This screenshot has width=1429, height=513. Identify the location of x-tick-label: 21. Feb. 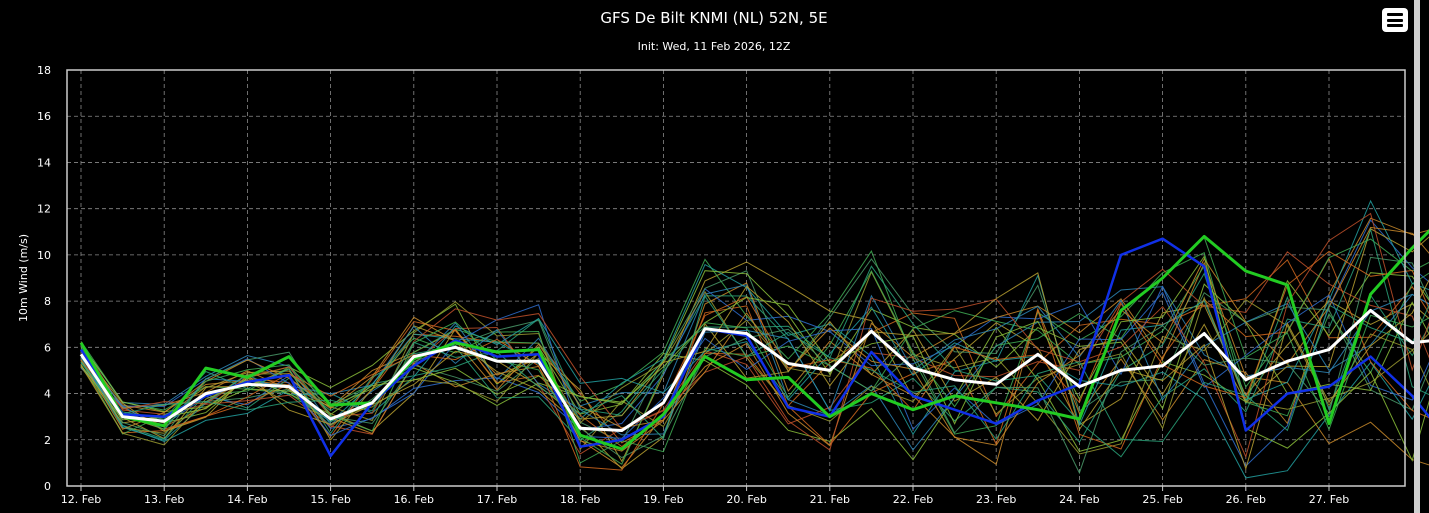
(830, 499).